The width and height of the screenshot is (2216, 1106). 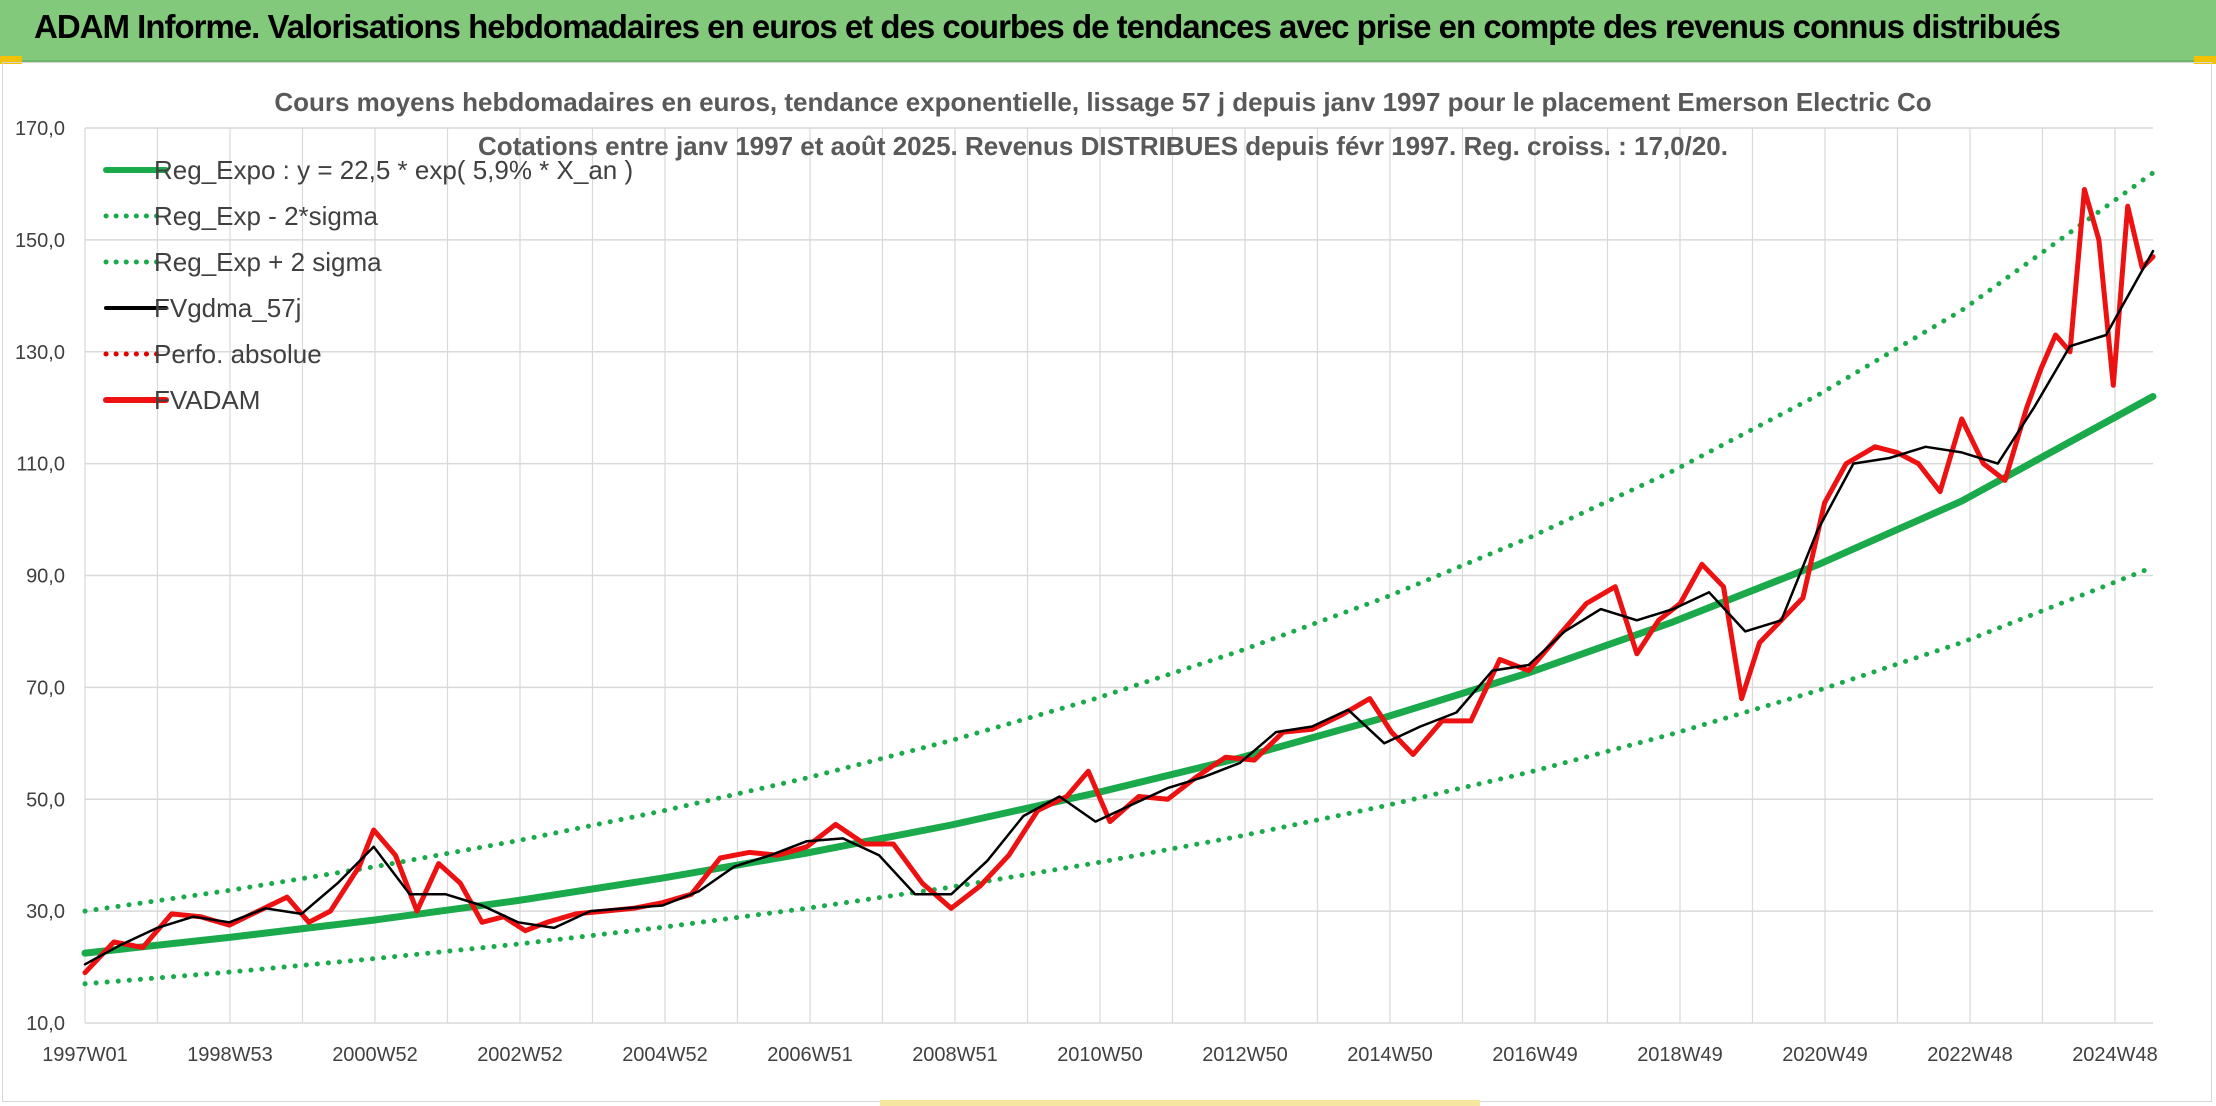 I want to click on x-tick-label: 2006W51, so click(x=810, y=1055).